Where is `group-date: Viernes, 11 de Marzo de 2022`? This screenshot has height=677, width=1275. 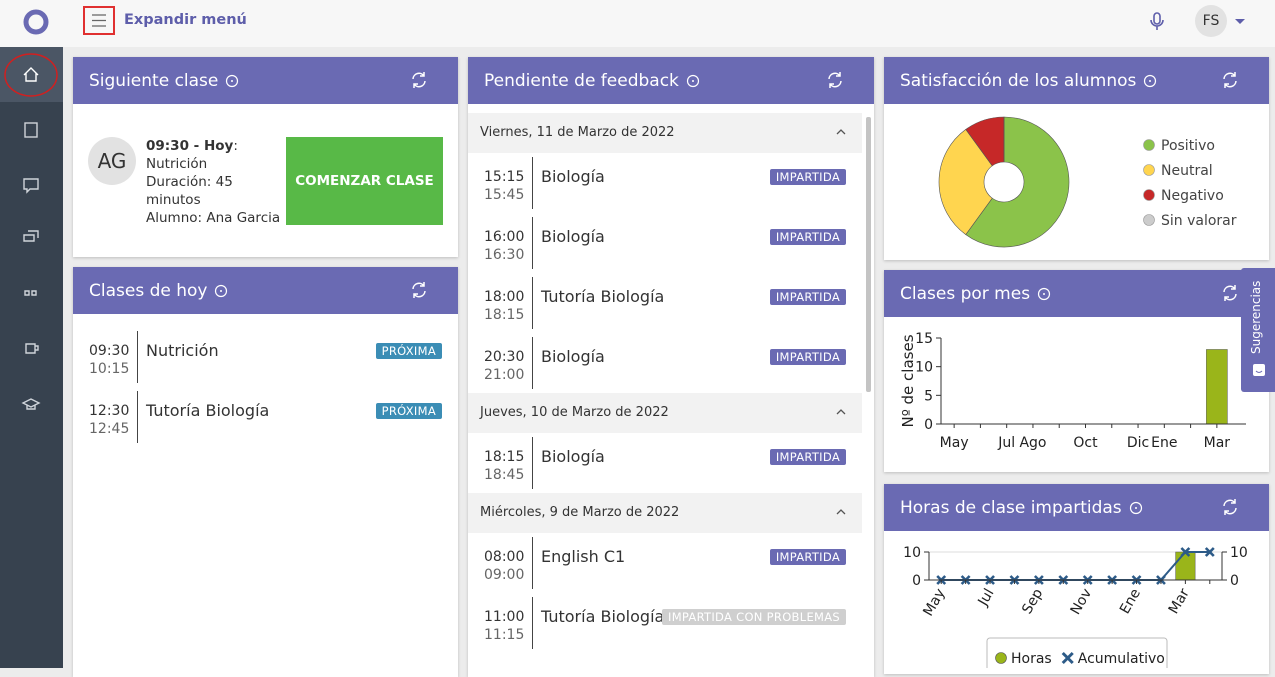
group-date: Viernes, 11 de Marzo de 2022 is located at coordinates (577, 132).